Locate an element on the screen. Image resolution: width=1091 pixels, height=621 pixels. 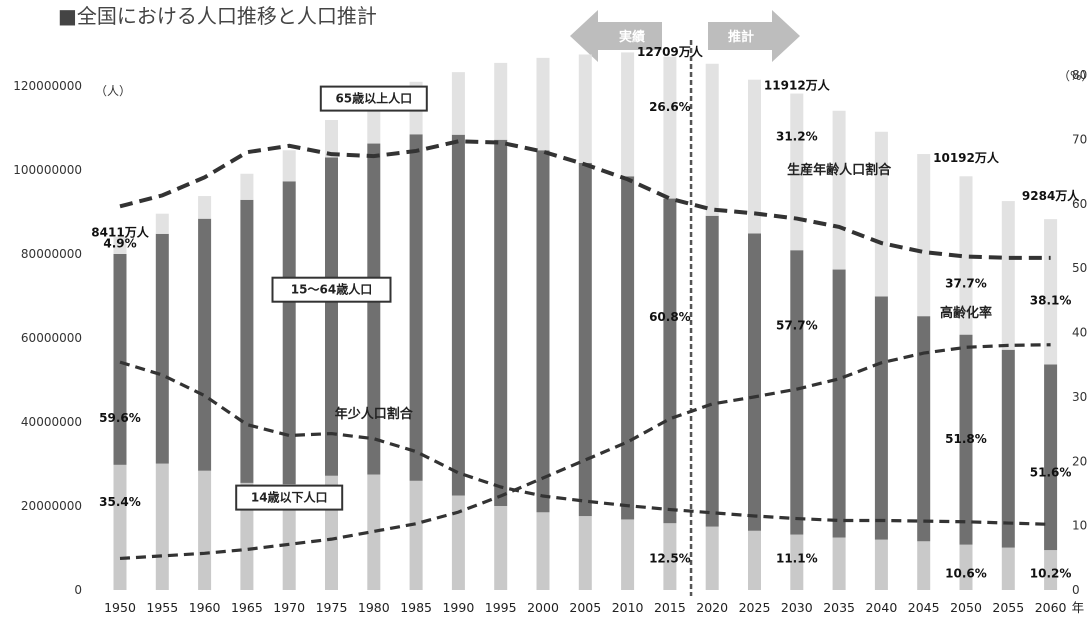
right-tick-label: 60 is located at coordinates (1079, 204).